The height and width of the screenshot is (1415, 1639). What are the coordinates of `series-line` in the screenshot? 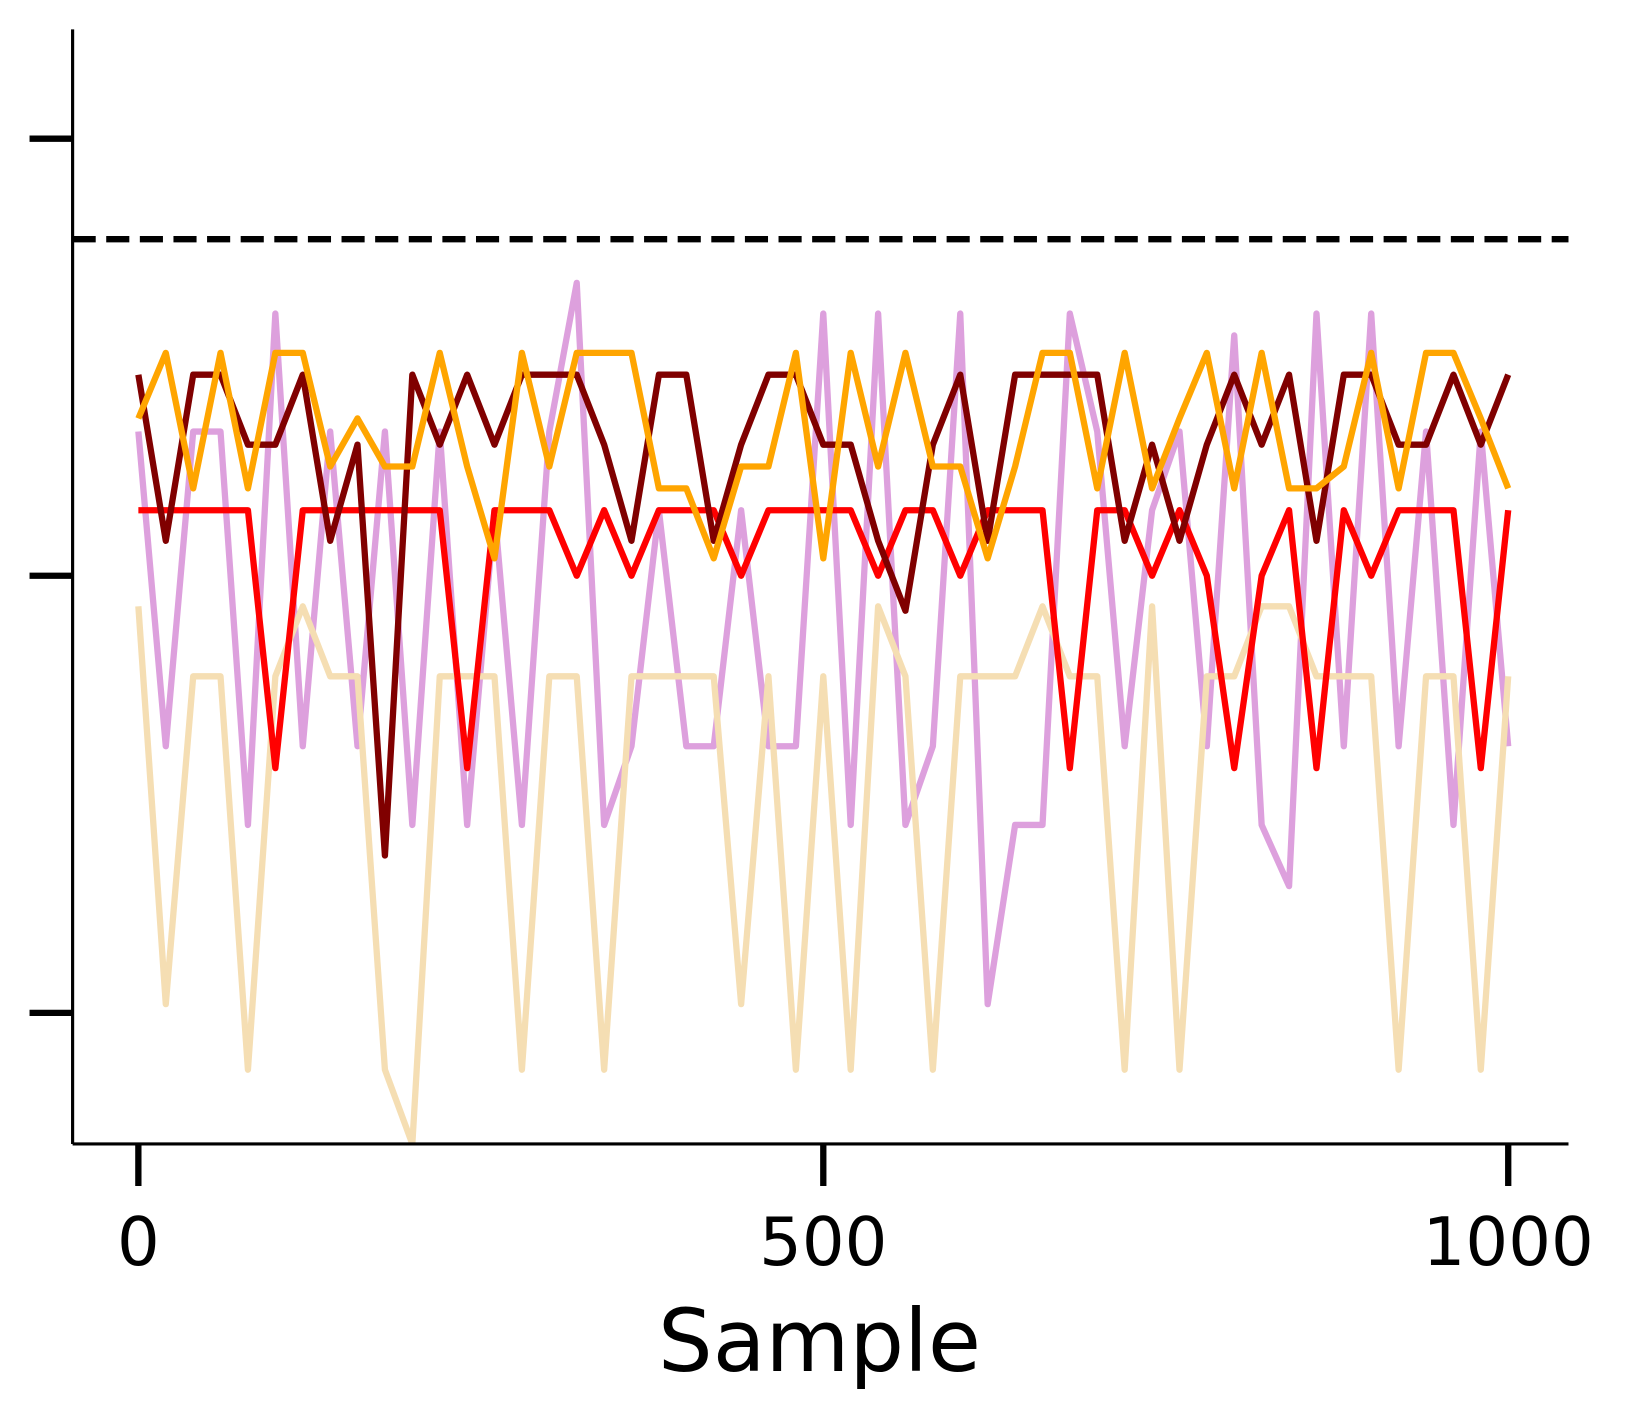 It's located at (823, 455).